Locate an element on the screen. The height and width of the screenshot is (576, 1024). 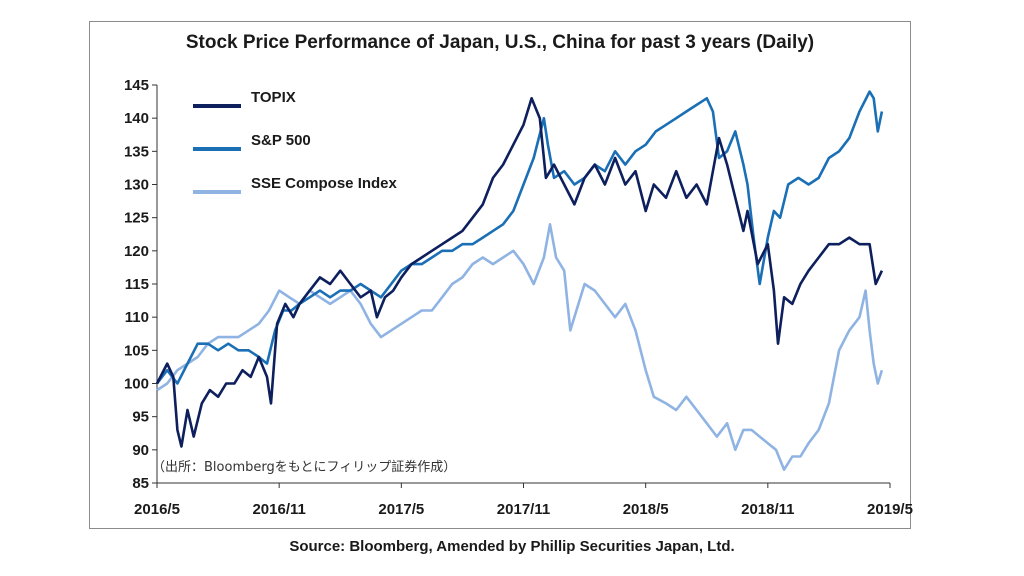
y-tick-label: 135 is located at coordinates (136, 151).